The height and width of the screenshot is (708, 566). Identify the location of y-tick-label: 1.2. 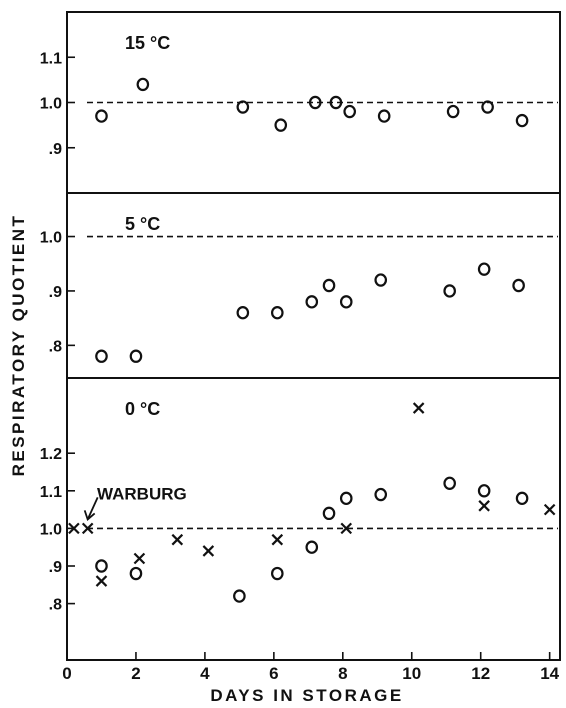
(51, 454).